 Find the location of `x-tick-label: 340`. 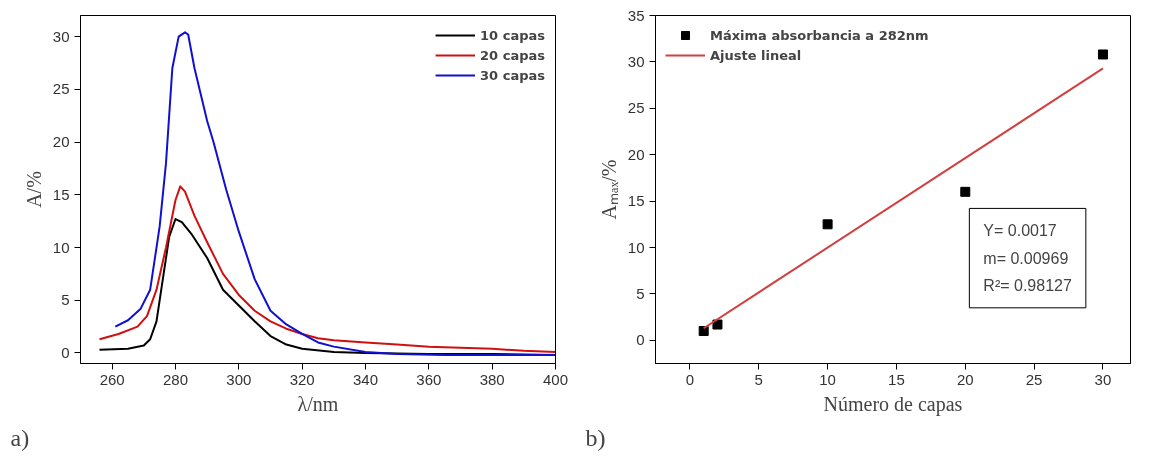

x-tick-label: 340 is located at coordinates (365, 379).